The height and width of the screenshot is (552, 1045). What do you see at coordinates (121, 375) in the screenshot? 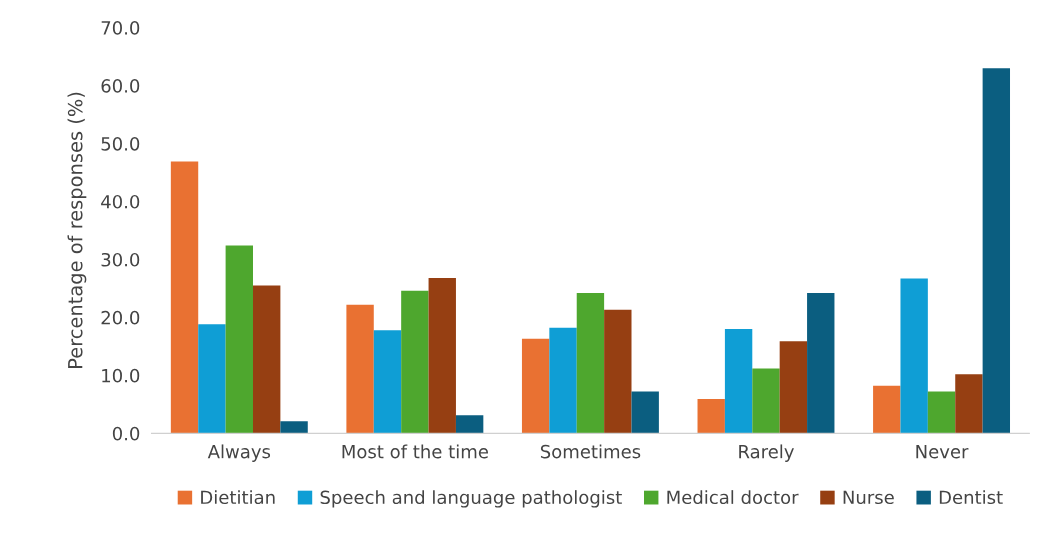
I see `y-tick-label: 10.0` at bounding box center [121, 375].